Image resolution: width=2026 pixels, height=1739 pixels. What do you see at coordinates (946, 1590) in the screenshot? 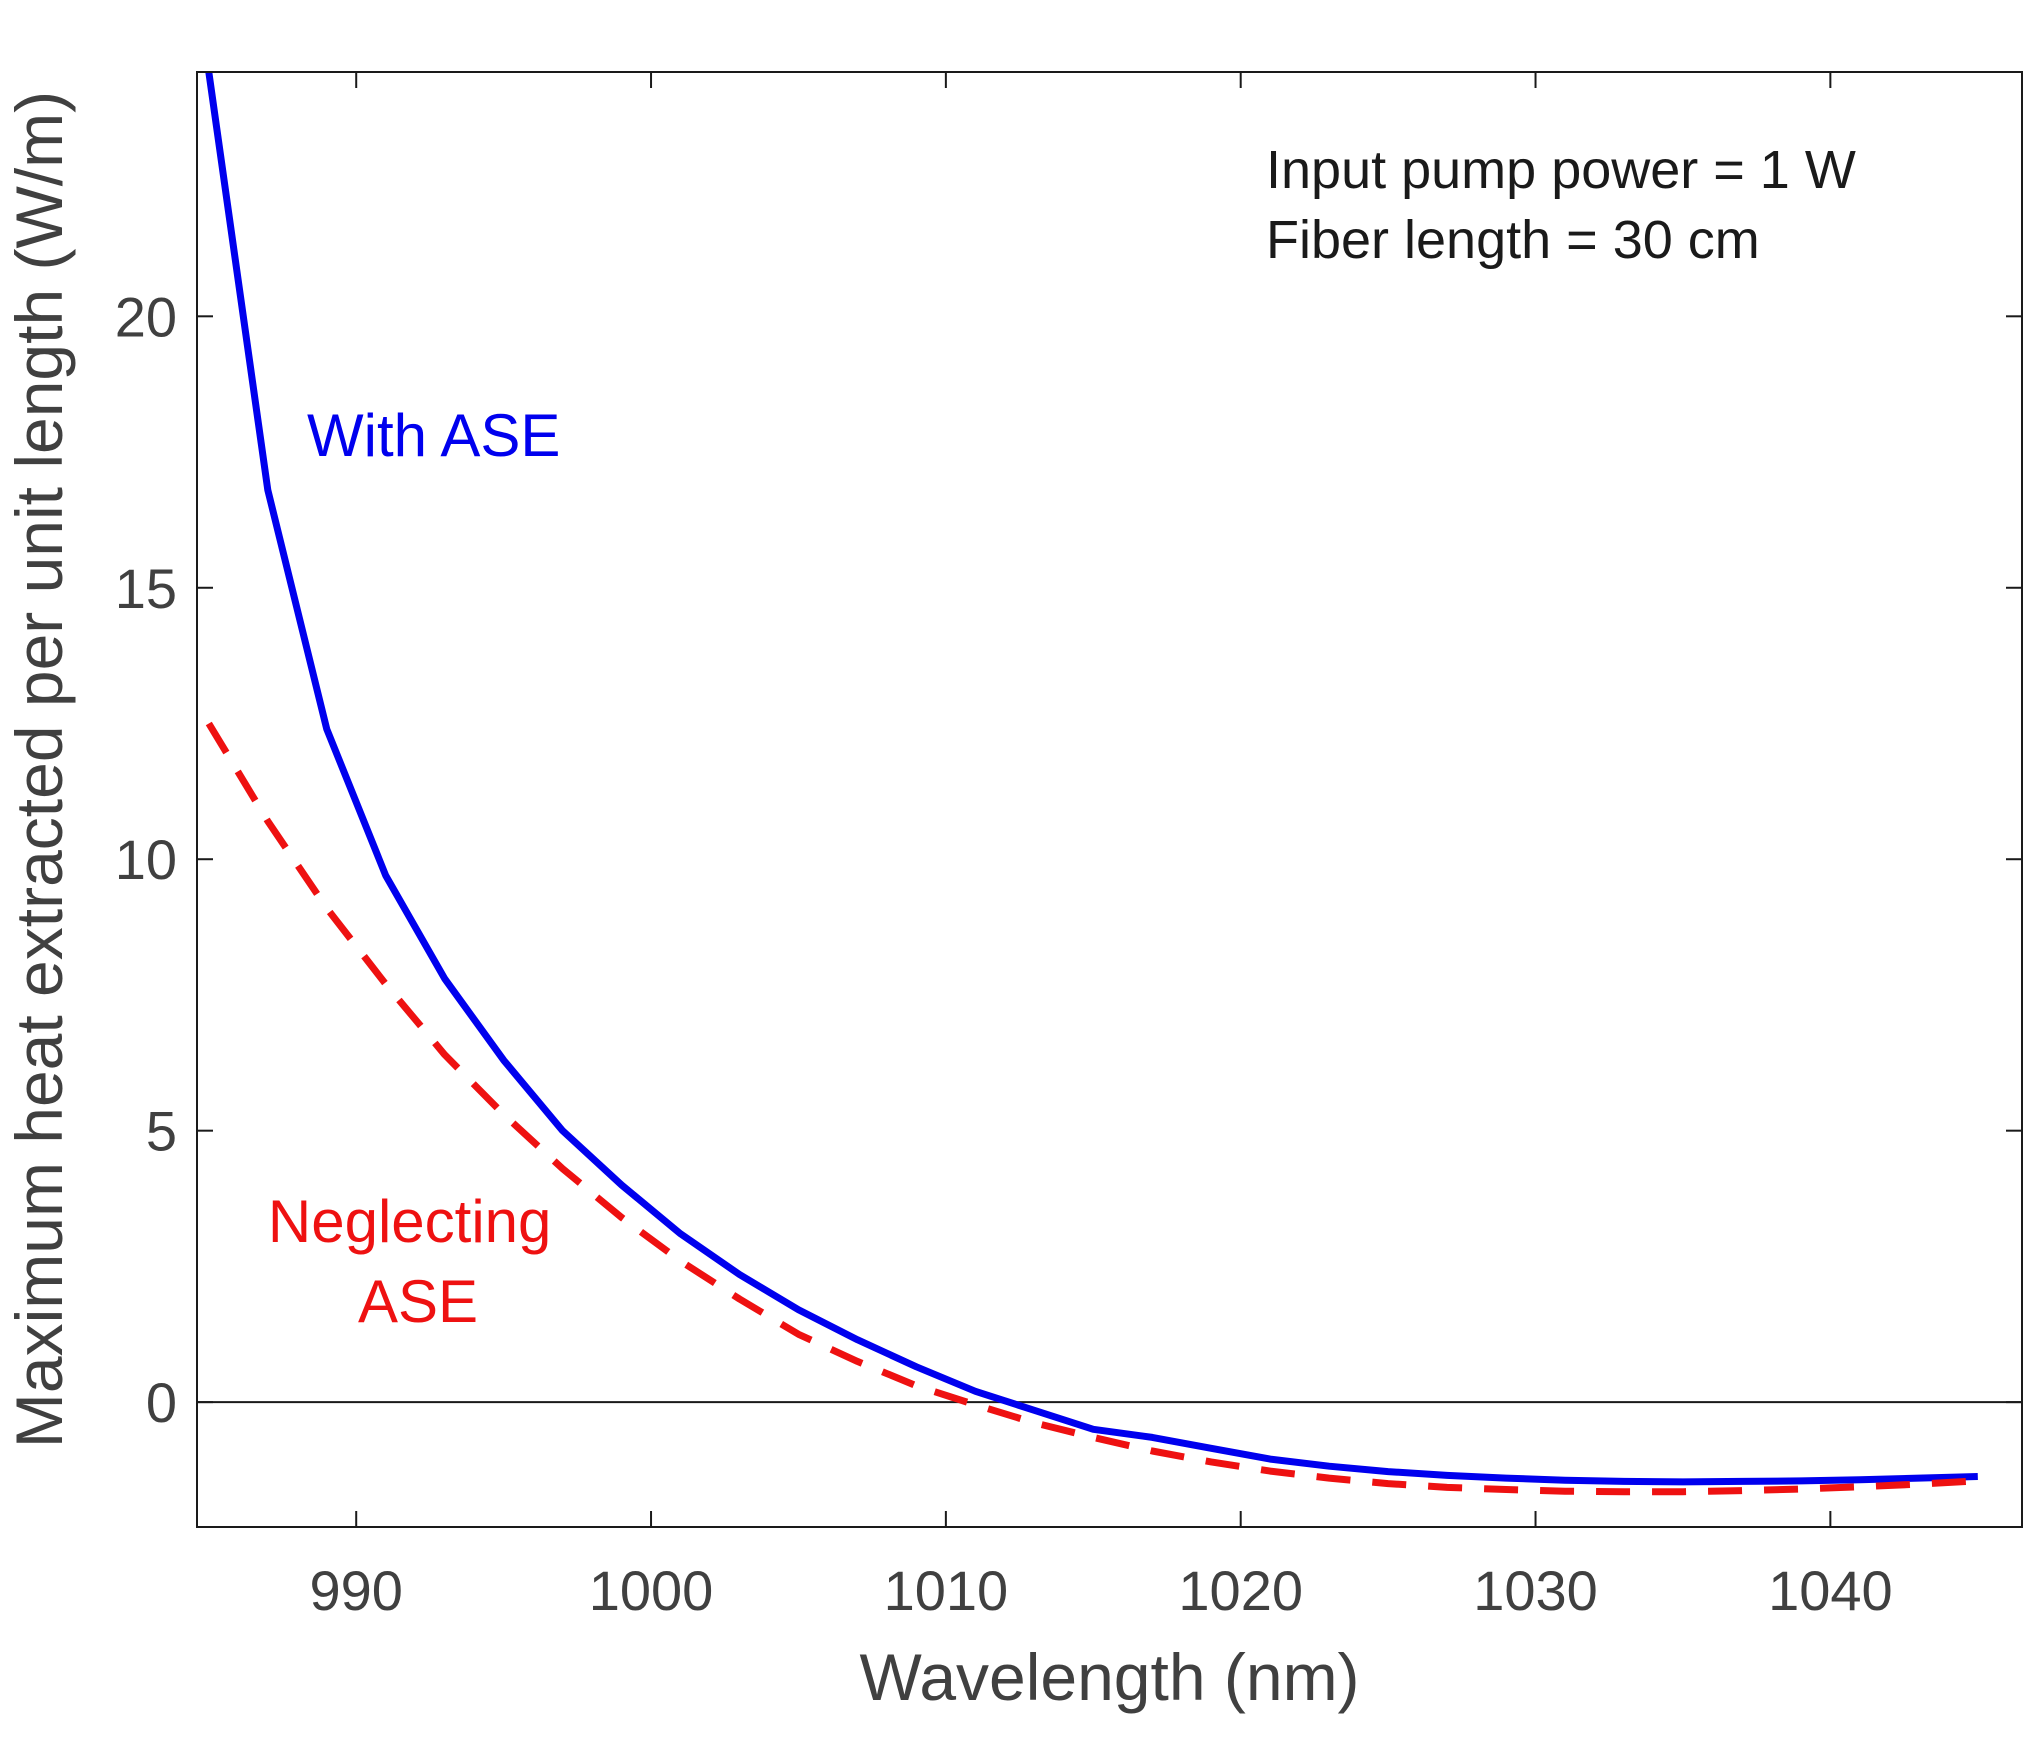
I see `x-tick-label: 1010` at bounding box center [946, 1590].